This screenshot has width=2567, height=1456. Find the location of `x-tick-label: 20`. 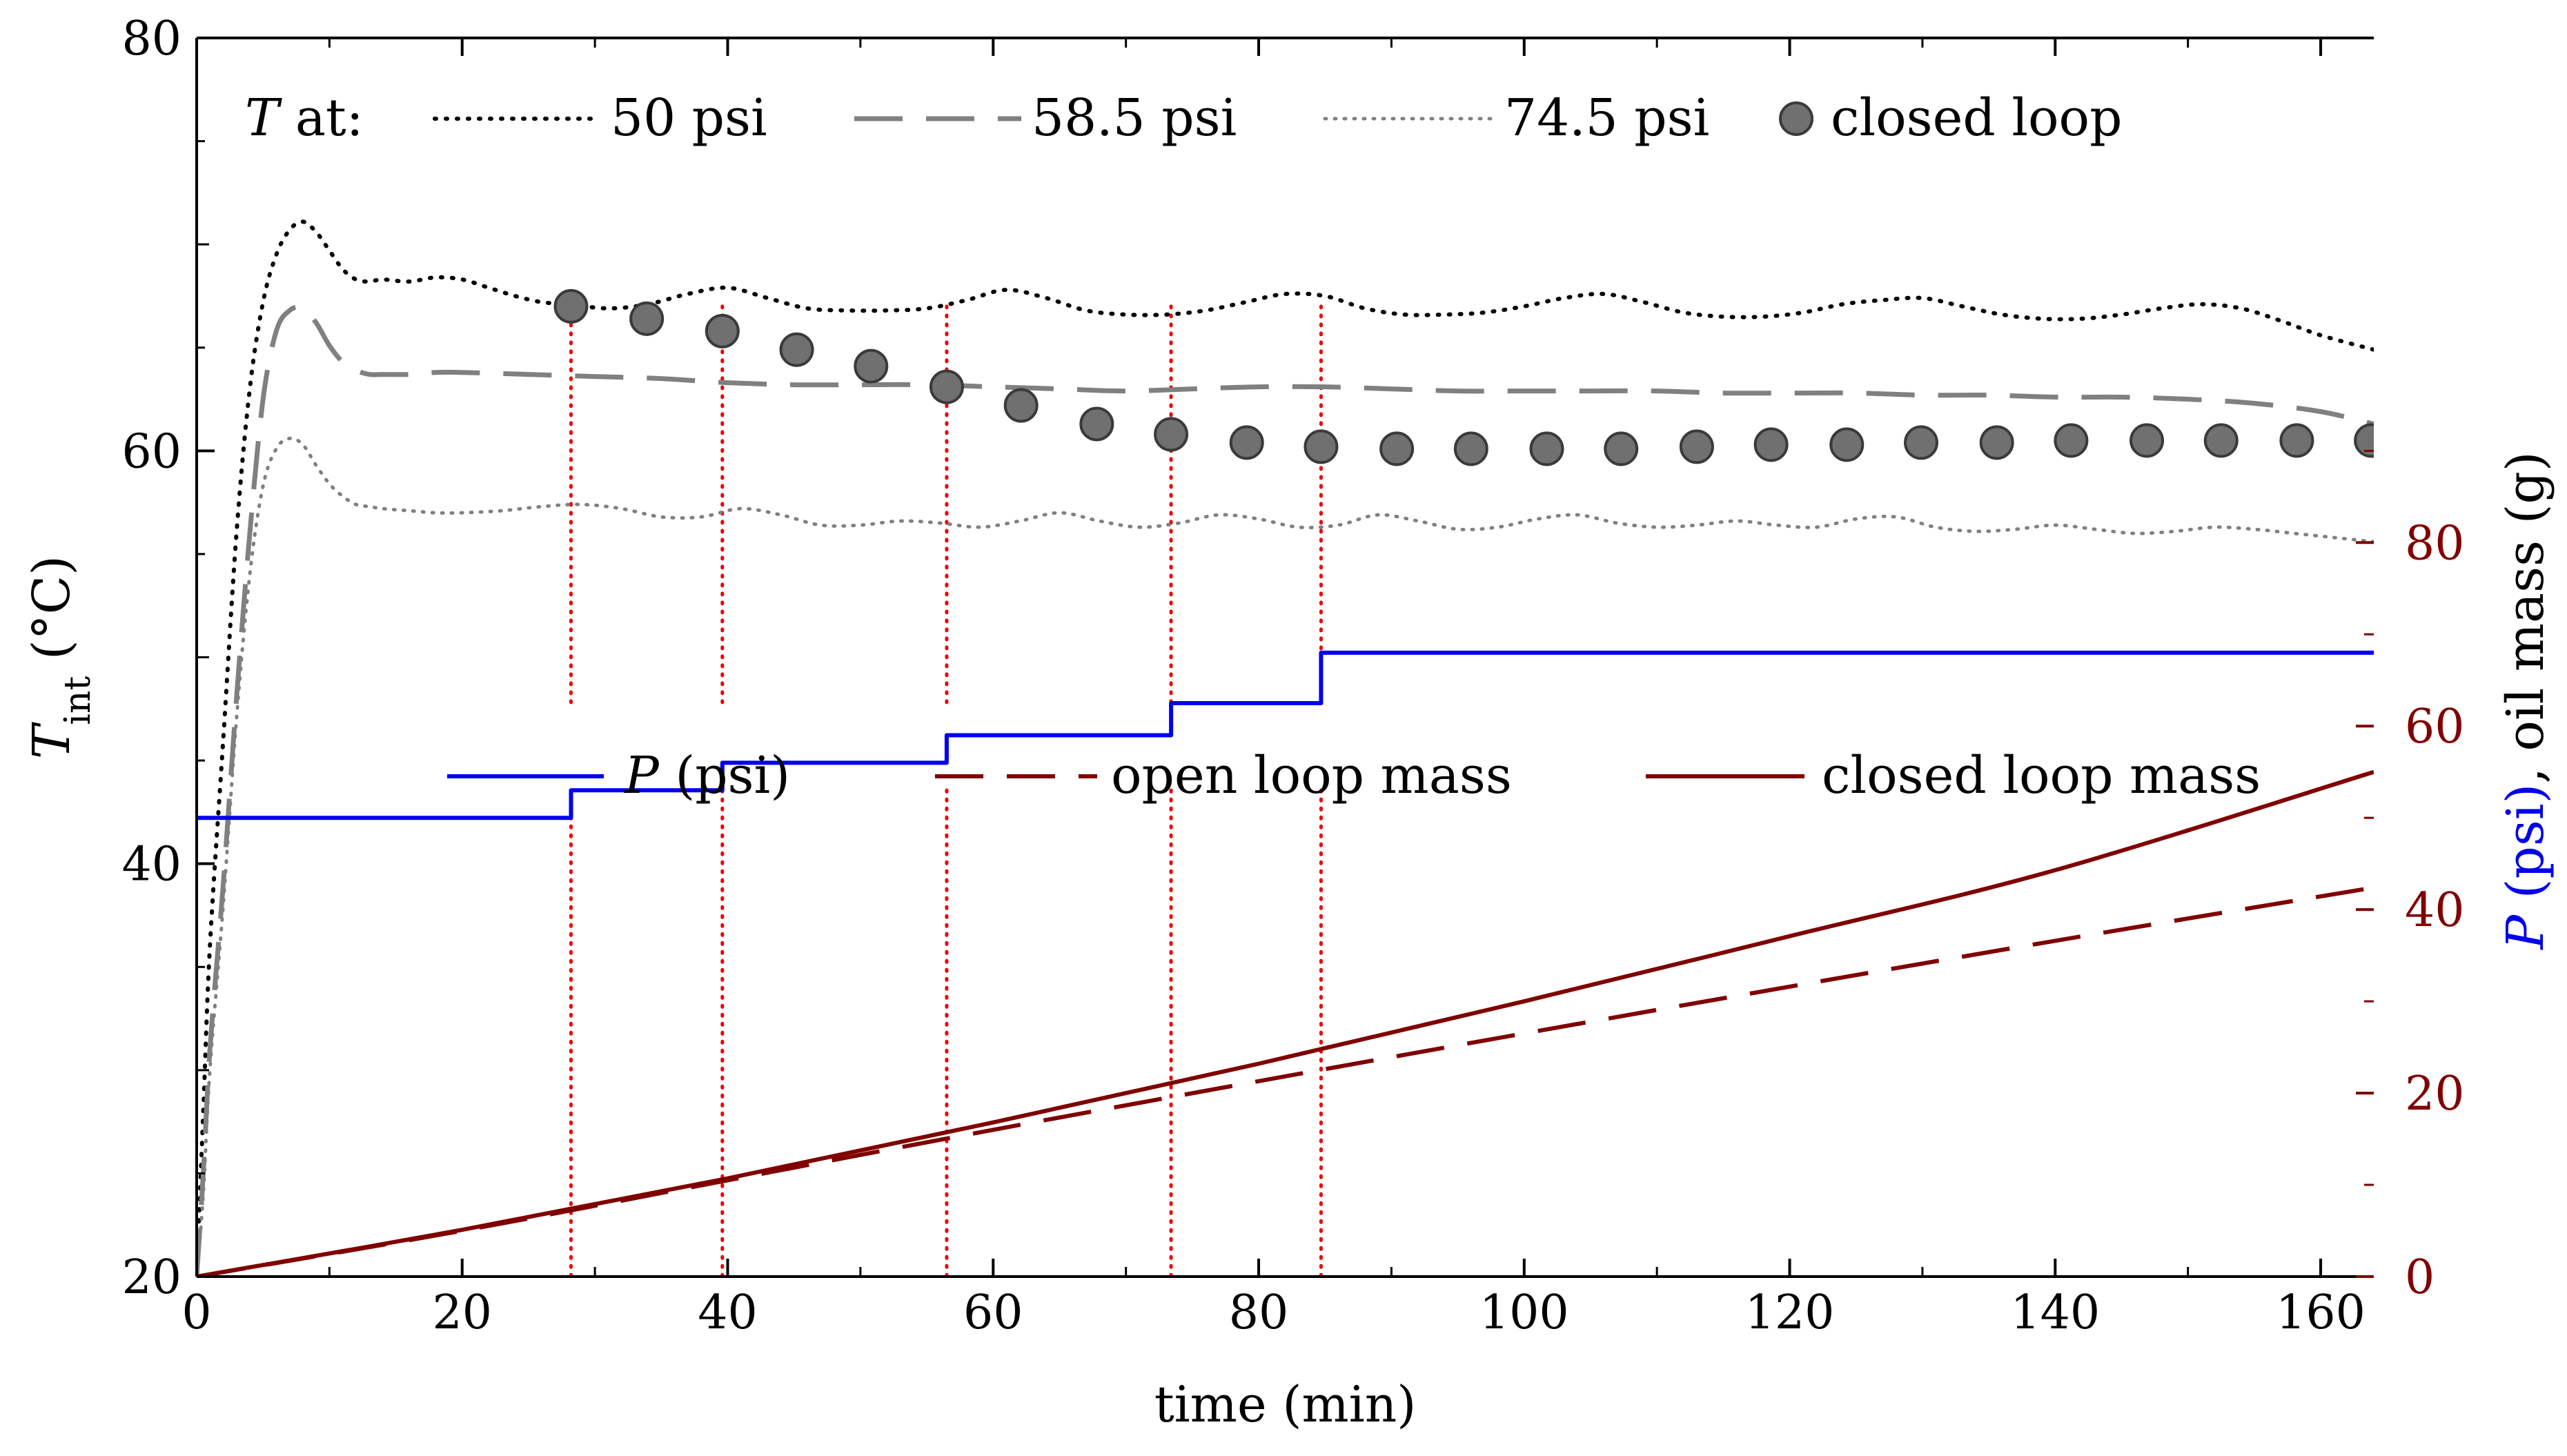

x-tick-label: 20 is located at coordinates (462, 1313).